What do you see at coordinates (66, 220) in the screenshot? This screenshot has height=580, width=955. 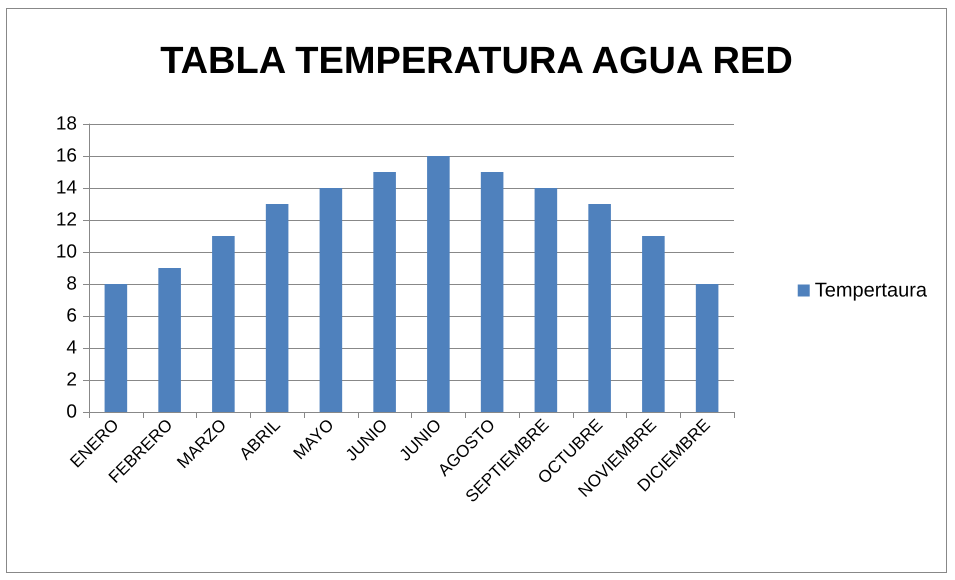 I see `y-tick-label: 12` at bounding box center [66, 220].